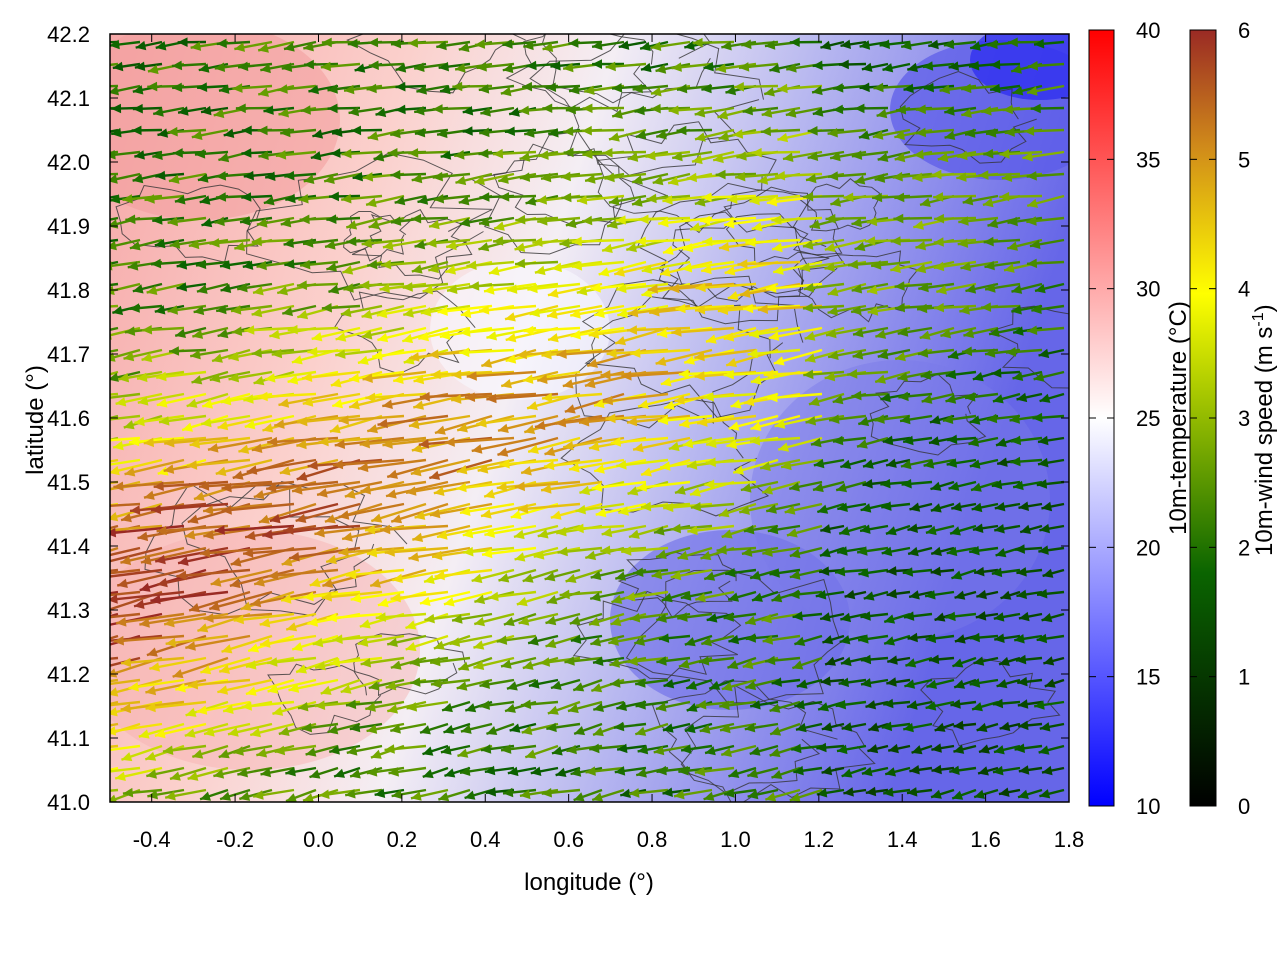 The image size is (1280, 960). Describe the element at coordinates (1178, 418) in the screenshot. I see `temperature-colorbar-label: 10m-temperature (°C)` at that location.